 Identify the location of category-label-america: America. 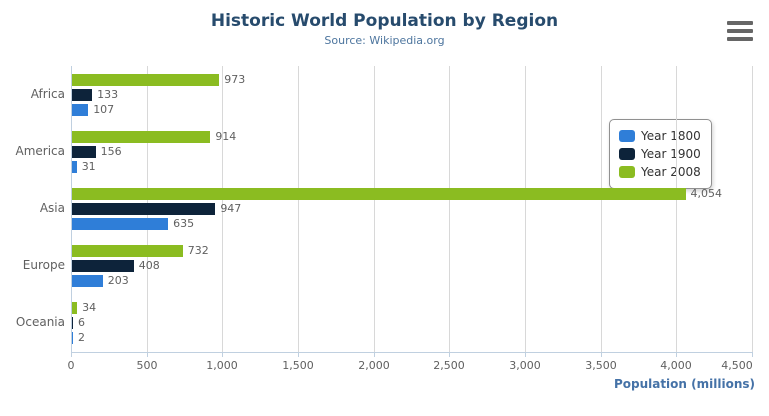
(40, 150).